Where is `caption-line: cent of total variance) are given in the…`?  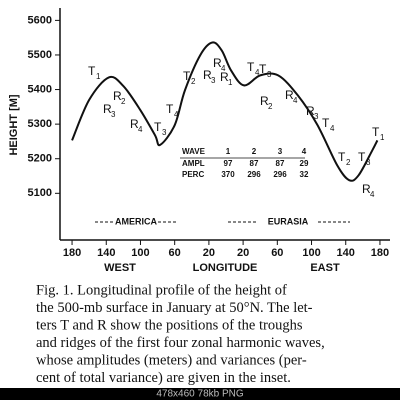 caption-line: cent of total variance) are given in the… is located at coordinates (163, 378).